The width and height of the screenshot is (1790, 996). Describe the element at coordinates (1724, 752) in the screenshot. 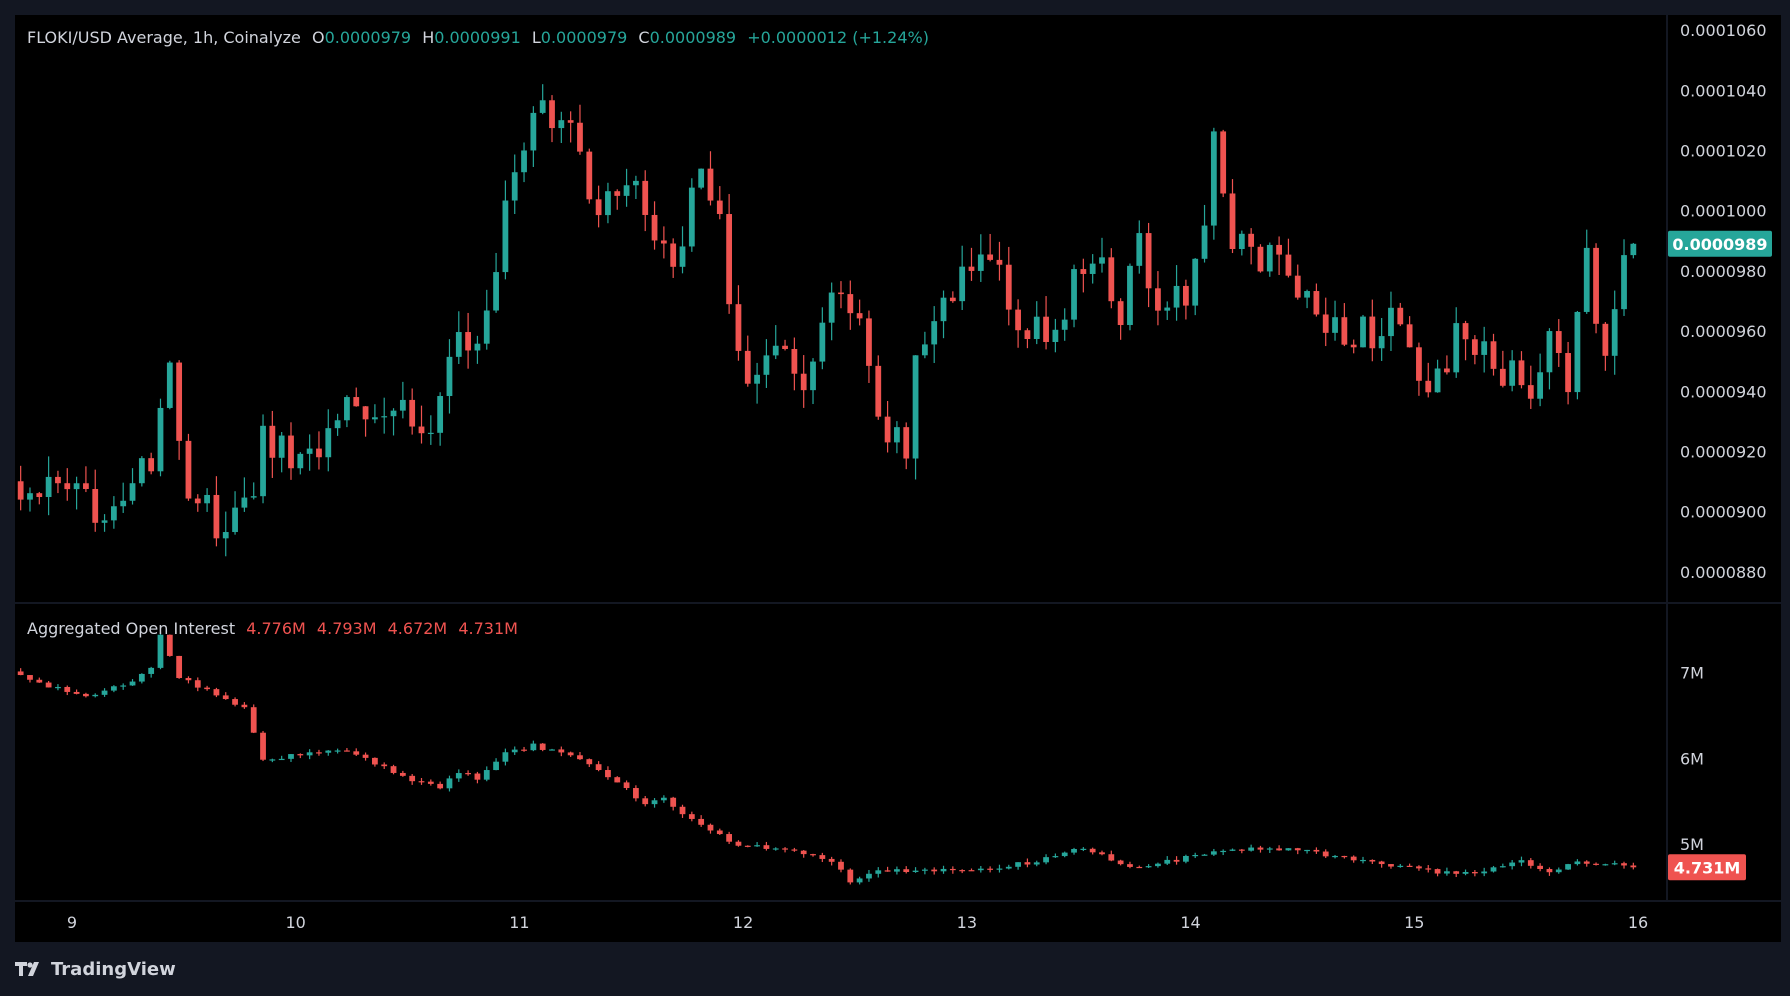

I see `oi-axis-background` at that location.